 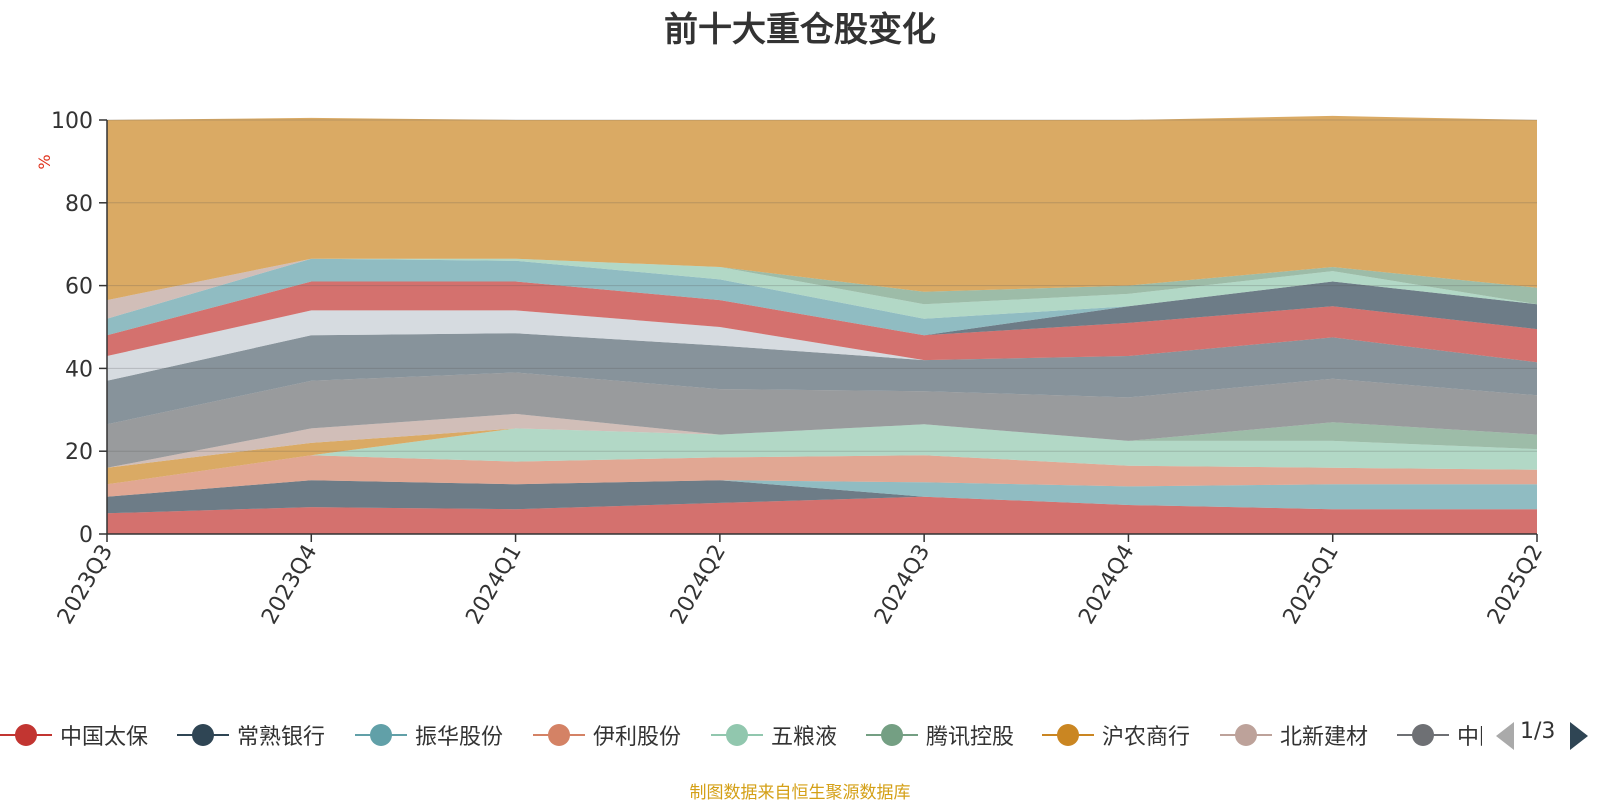 I want to click on y-tick-label-3: 60, so click(x=79, y=287).